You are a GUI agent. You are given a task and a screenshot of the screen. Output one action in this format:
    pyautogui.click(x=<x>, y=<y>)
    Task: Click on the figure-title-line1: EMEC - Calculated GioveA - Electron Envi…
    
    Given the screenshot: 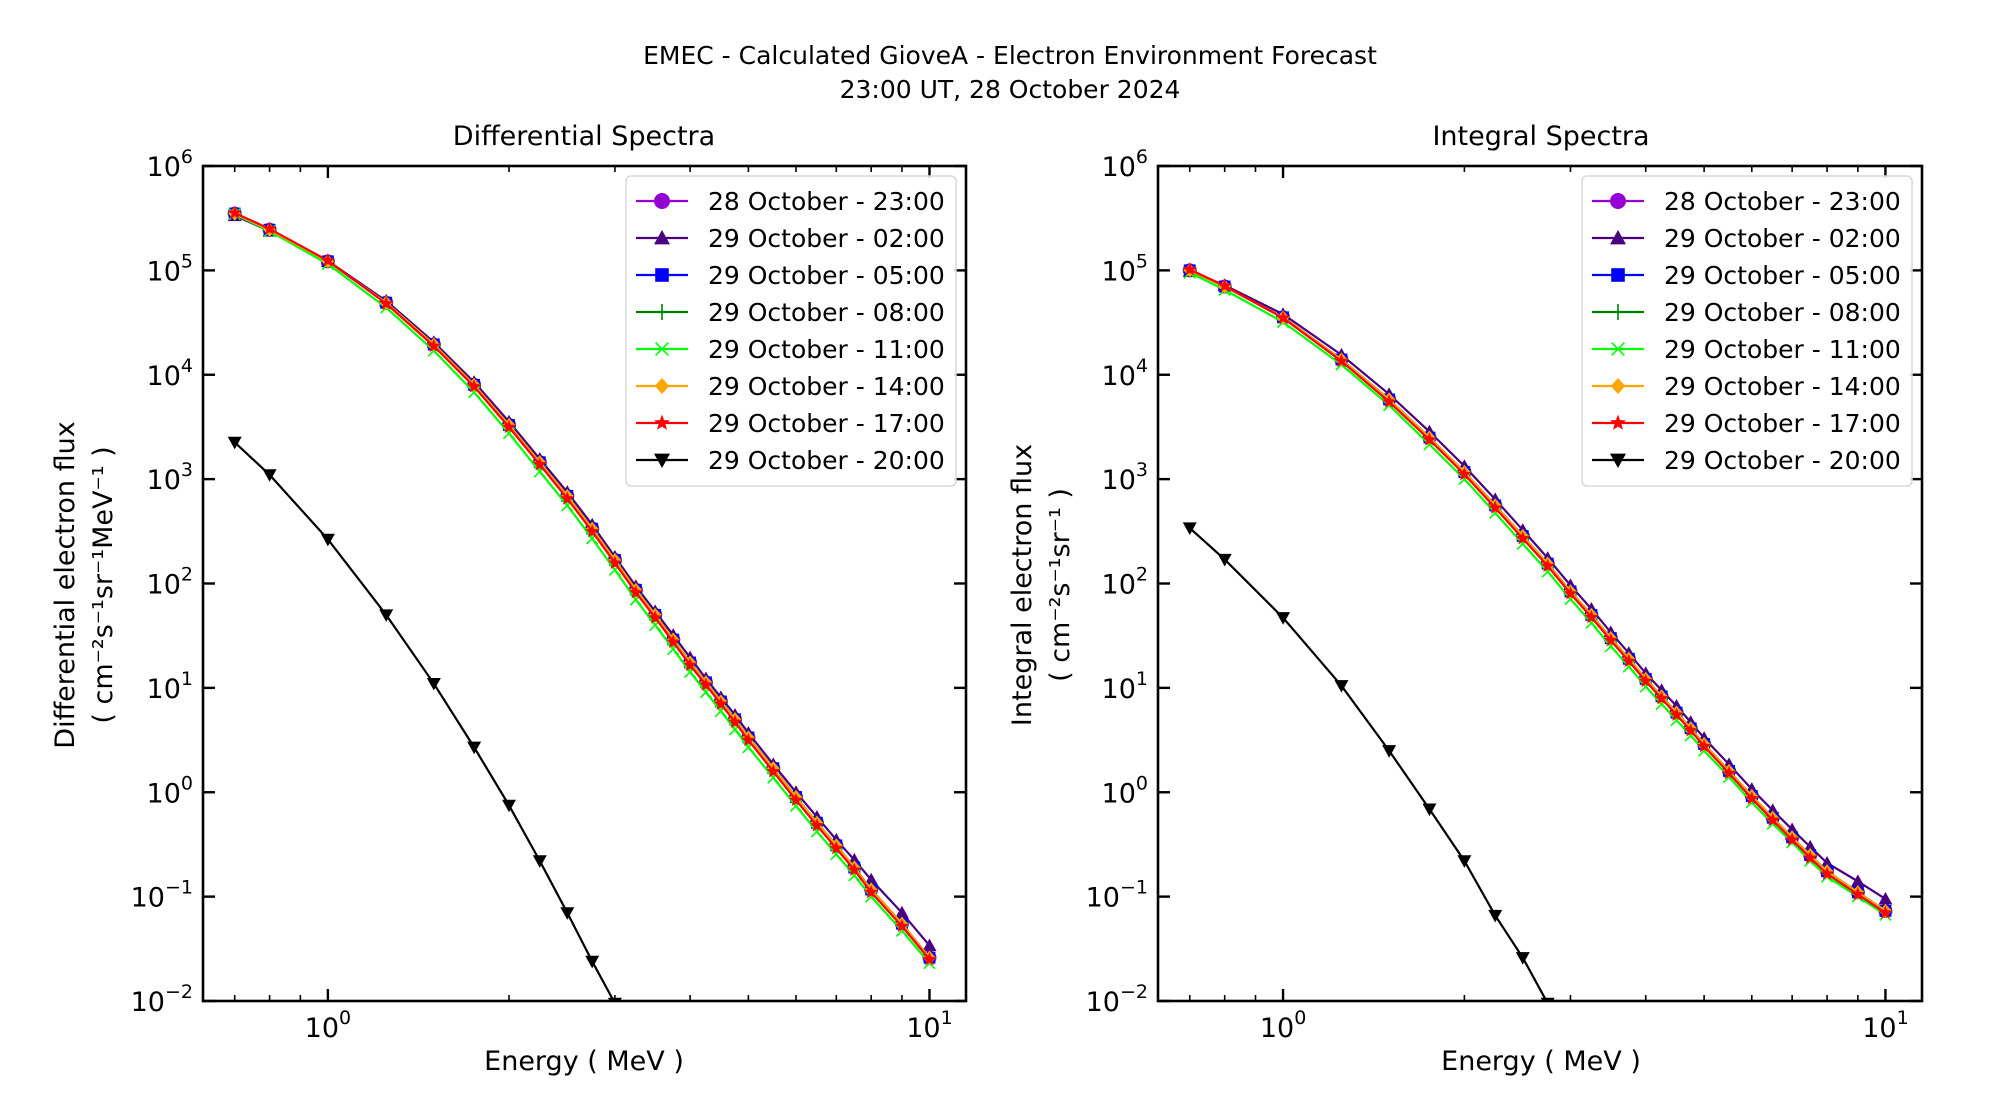 What is the action you would take?
    pyautogui.click(x=1010, y=55)
    